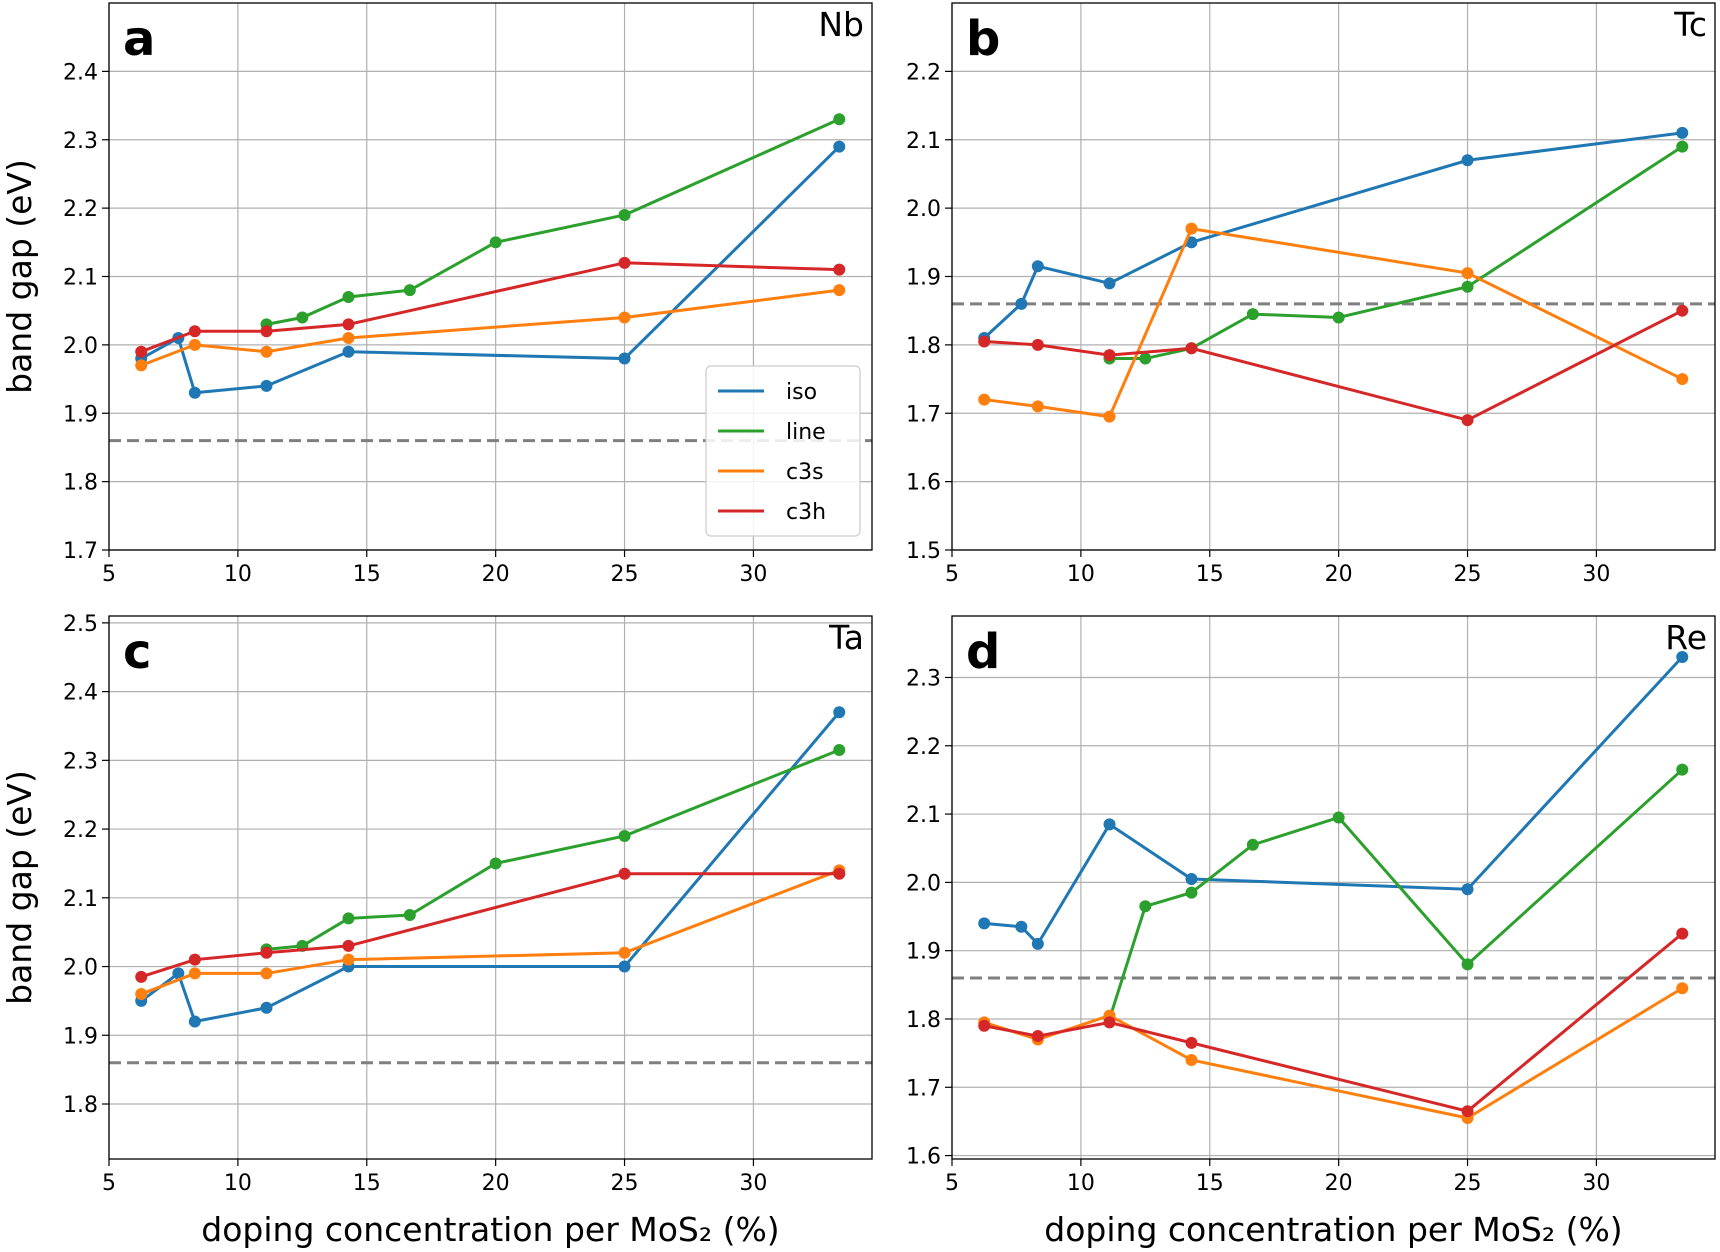 This screenshot has width=1720, height=1252. Describe the element at coordinates (923, 551) in the screenshot. I see `y-tick-label: 1.5` at that location.